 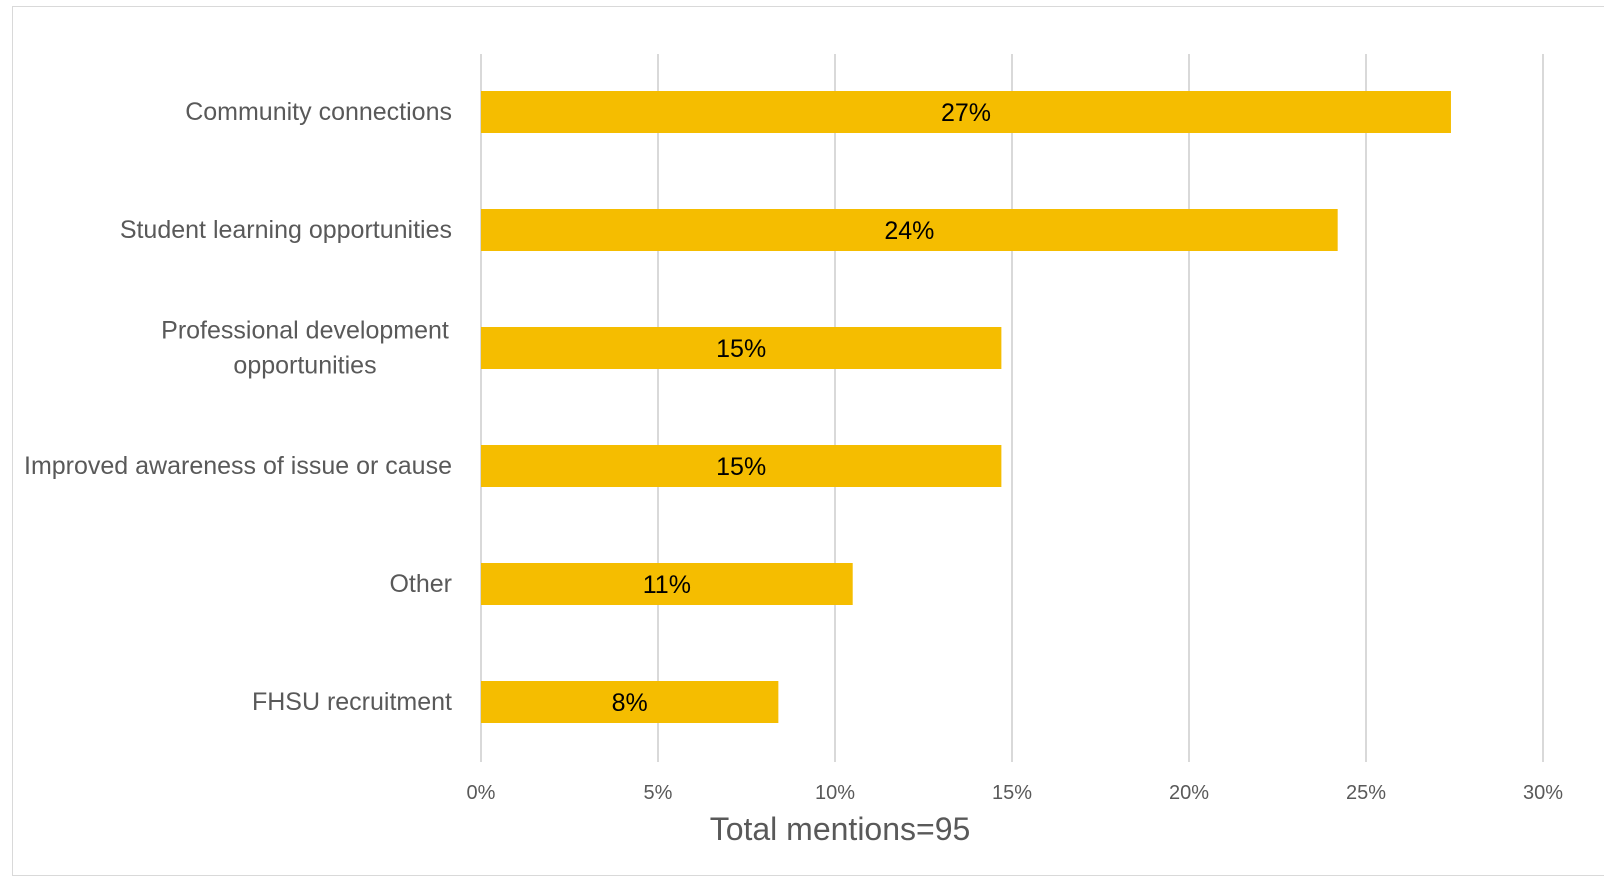 I want to click on data-label: 24%, so click(x=909, y=231).